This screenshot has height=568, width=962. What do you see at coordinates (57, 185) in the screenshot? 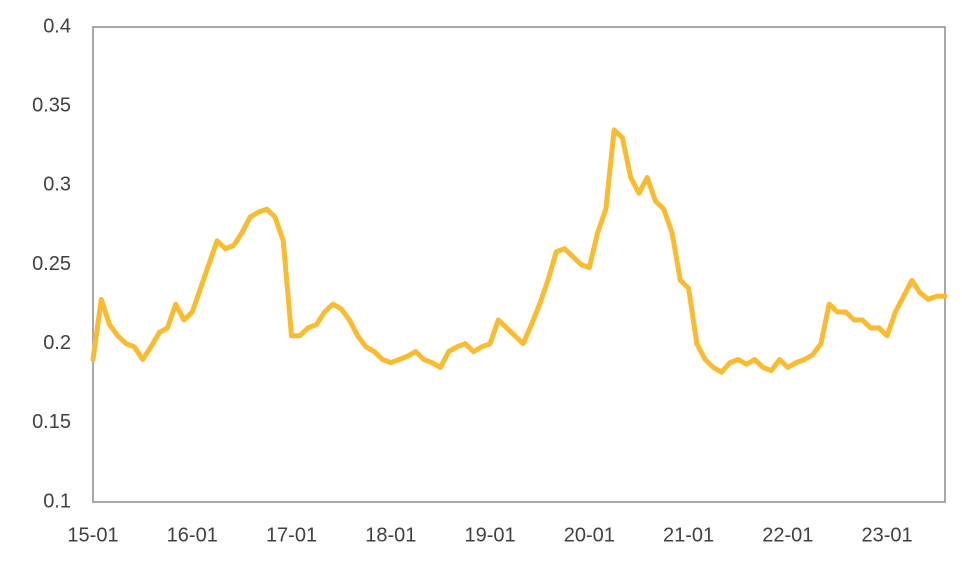
I see `y-tick-label: 0.3` at bounding box center [57, 185].